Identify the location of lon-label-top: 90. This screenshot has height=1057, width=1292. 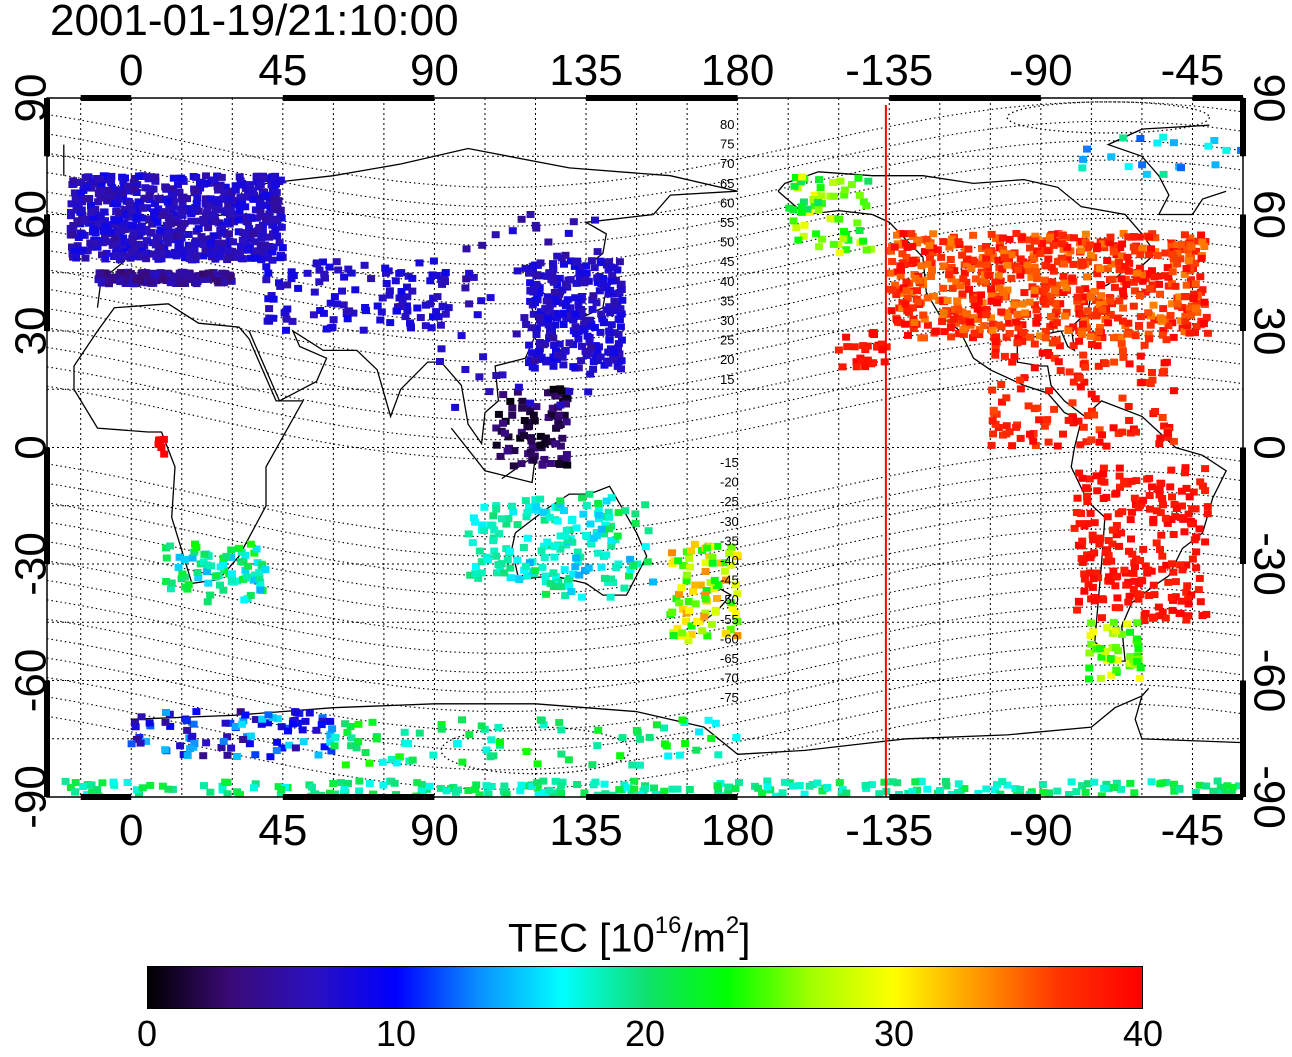
(434, 70).